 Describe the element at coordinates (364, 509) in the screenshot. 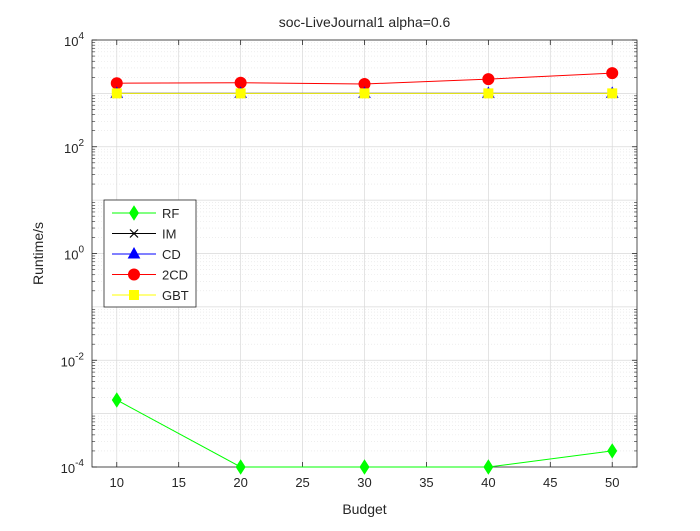

I see `x-axis-label: Budget` at that location.